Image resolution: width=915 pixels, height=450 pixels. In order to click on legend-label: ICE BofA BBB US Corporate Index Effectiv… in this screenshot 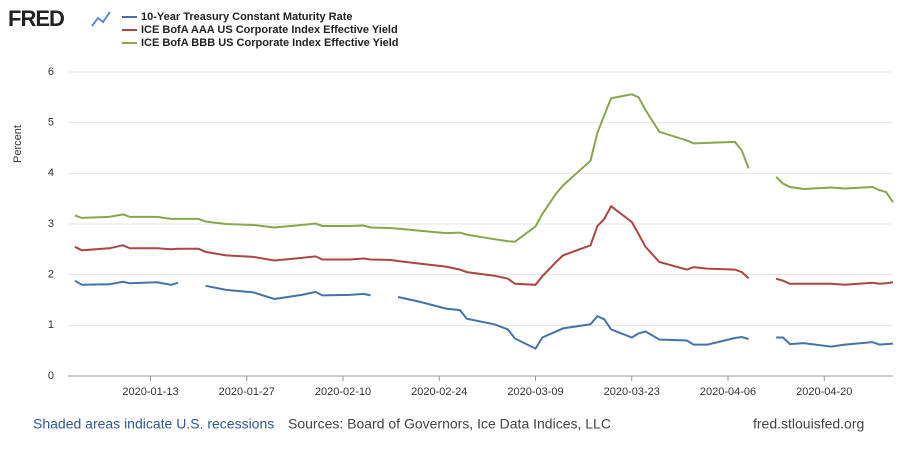, I will do `click(270, 43)`.